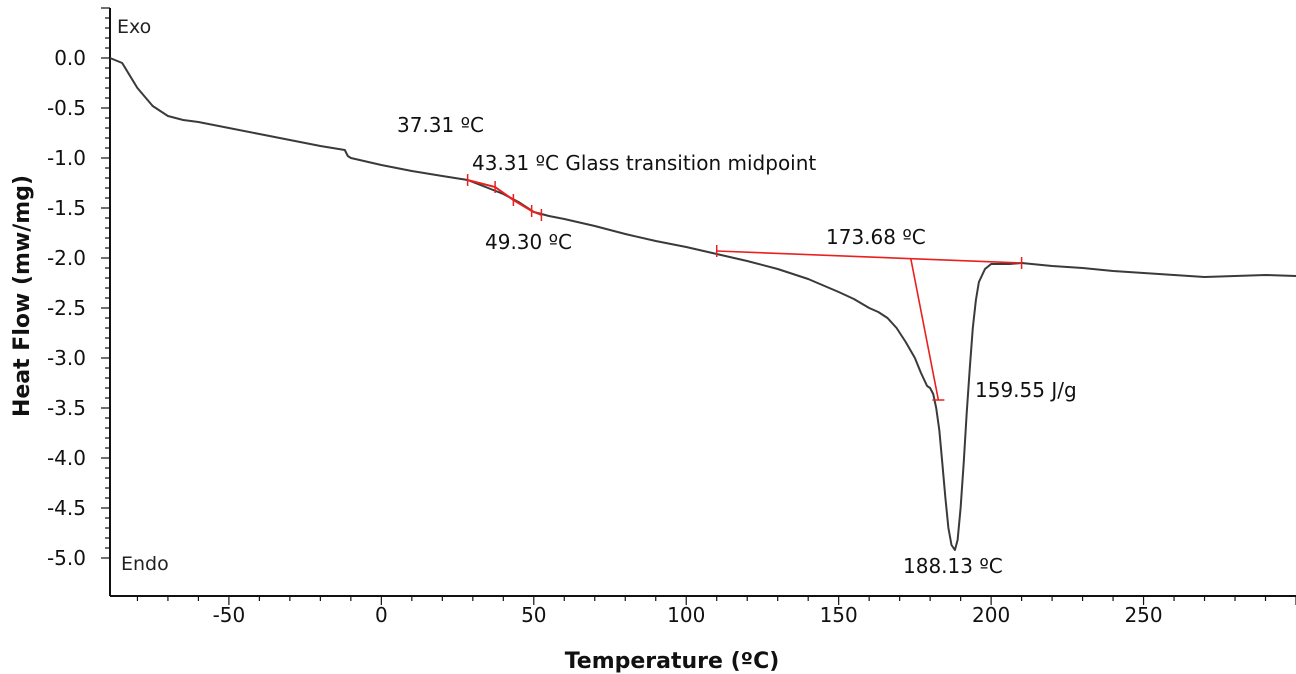  What do you see at coordinates (66, 408) in the screenshot?
I see `y-tick-label: -3.5` at bounding box center [66, 408].